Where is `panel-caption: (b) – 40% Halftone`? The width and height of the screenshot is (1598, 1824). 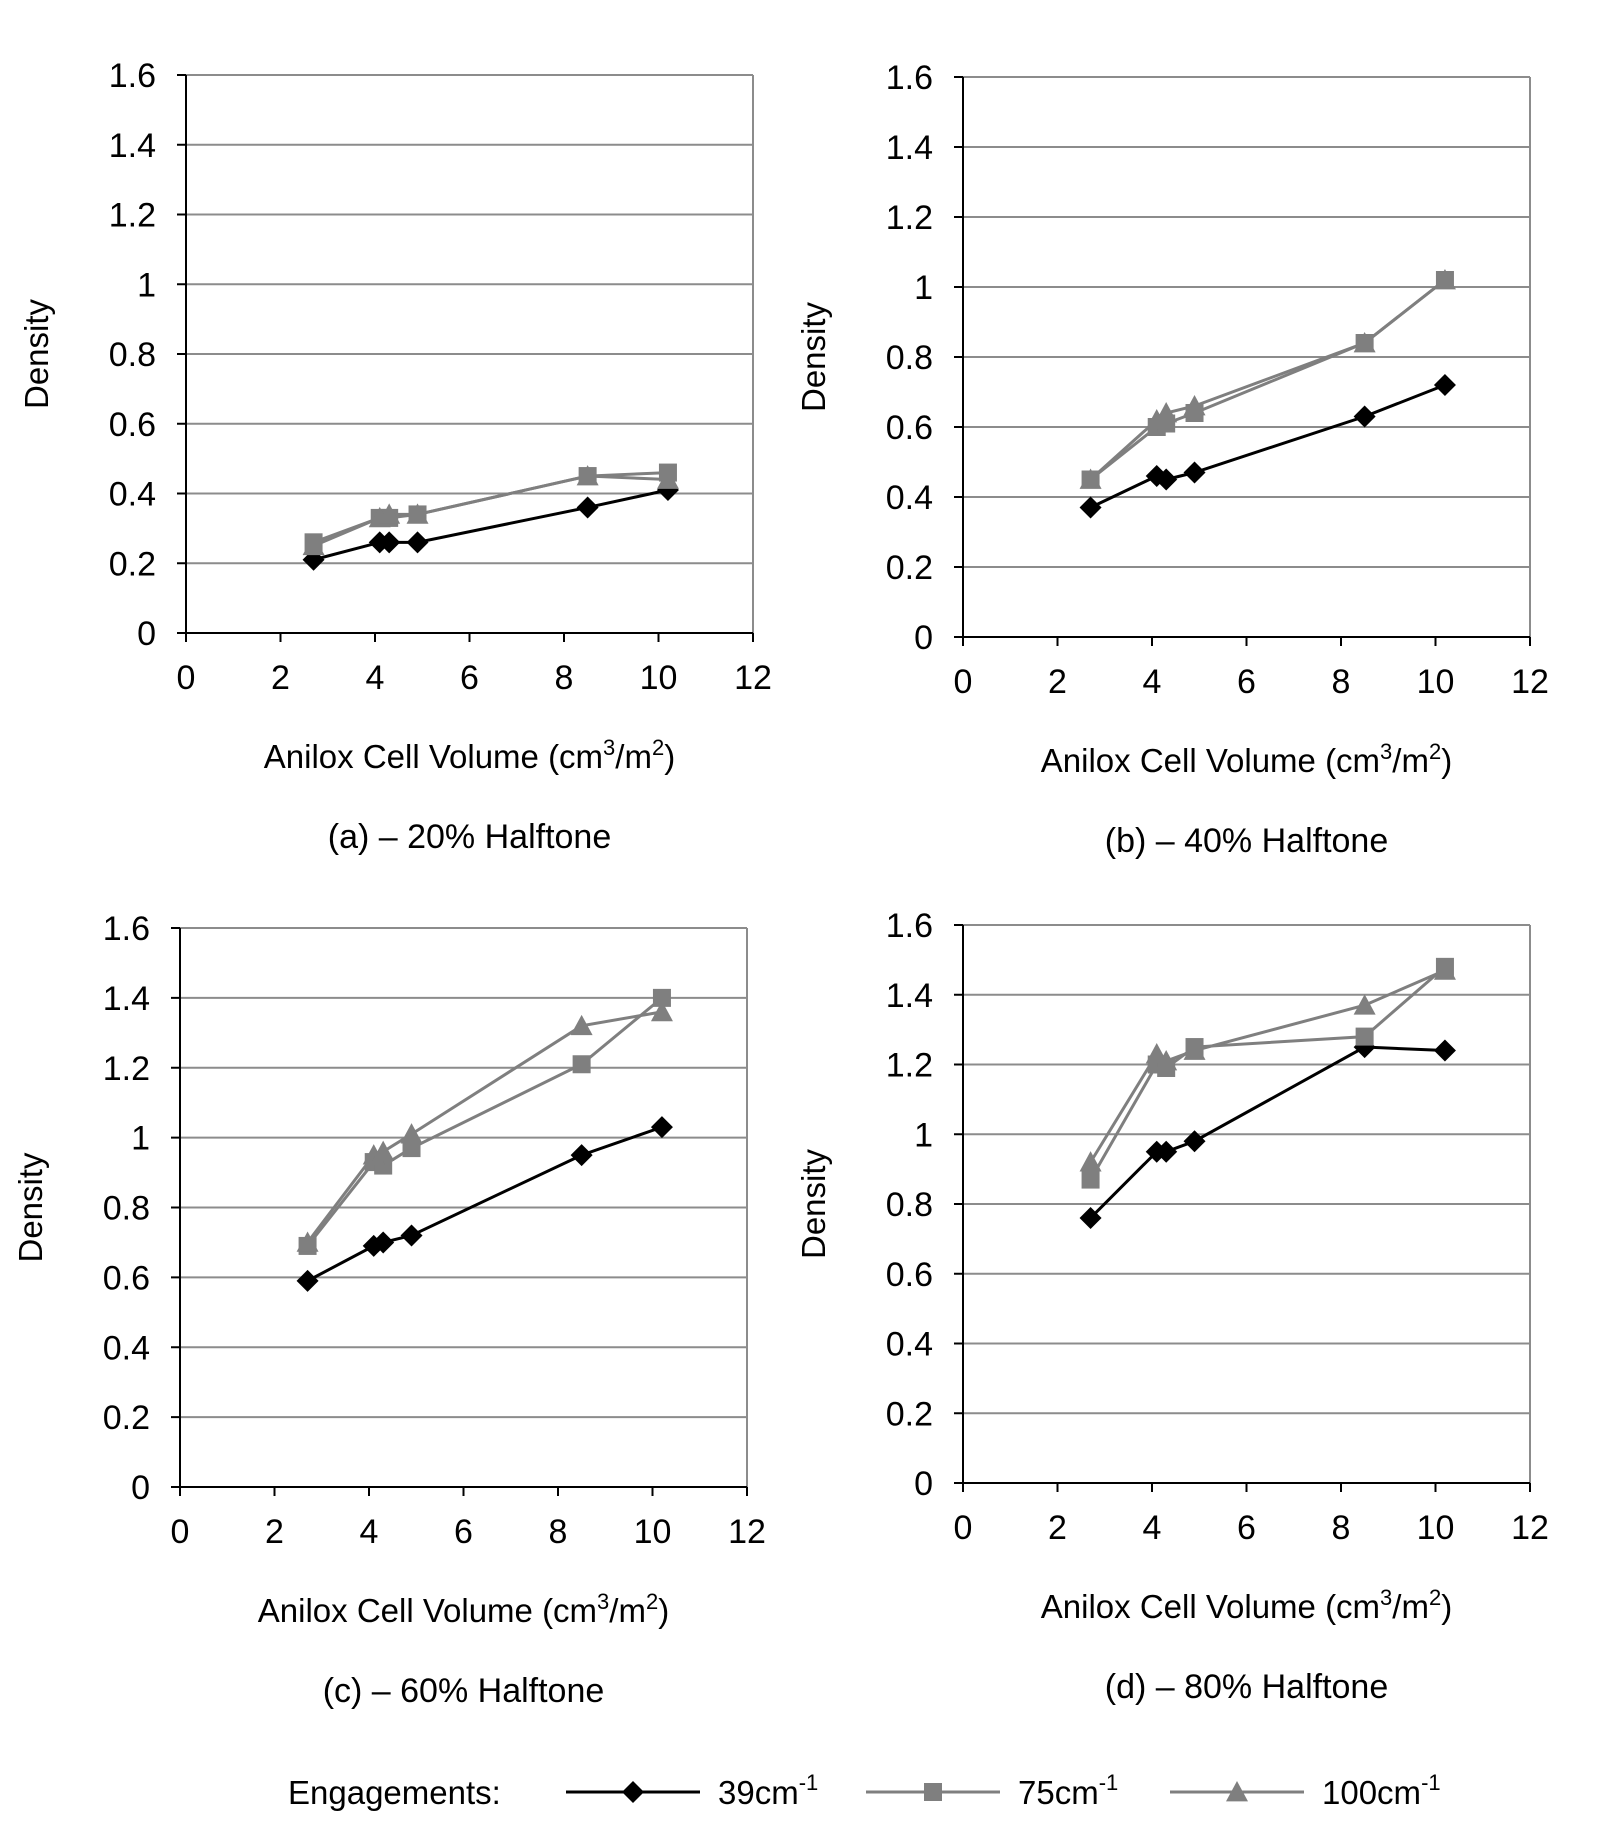 panel-caption: (b) – 40% Halftone is located at coordinates (1247, 841).